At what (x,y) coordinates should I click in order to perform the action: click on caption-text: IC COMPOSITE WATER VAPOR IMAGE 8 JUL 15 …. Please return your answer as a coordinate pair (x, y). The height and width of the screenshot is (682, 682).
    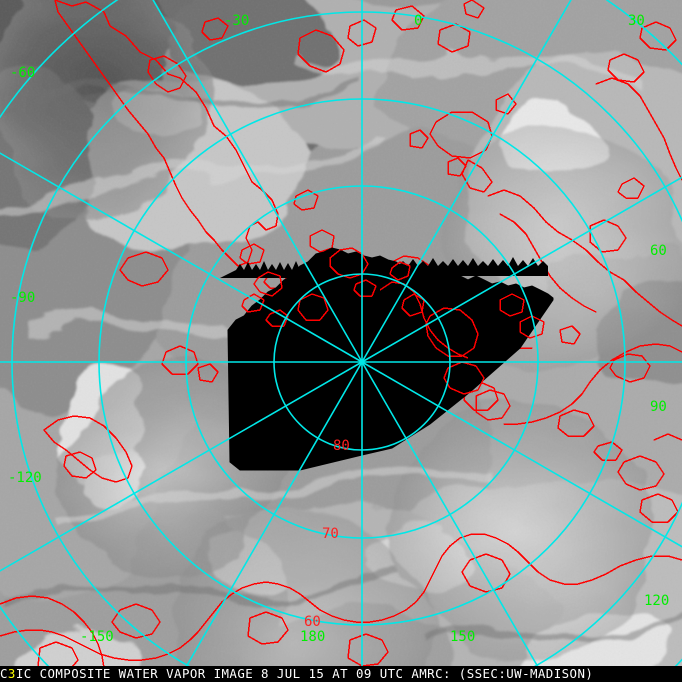
    Looking at the image, I should click on (304, 673).